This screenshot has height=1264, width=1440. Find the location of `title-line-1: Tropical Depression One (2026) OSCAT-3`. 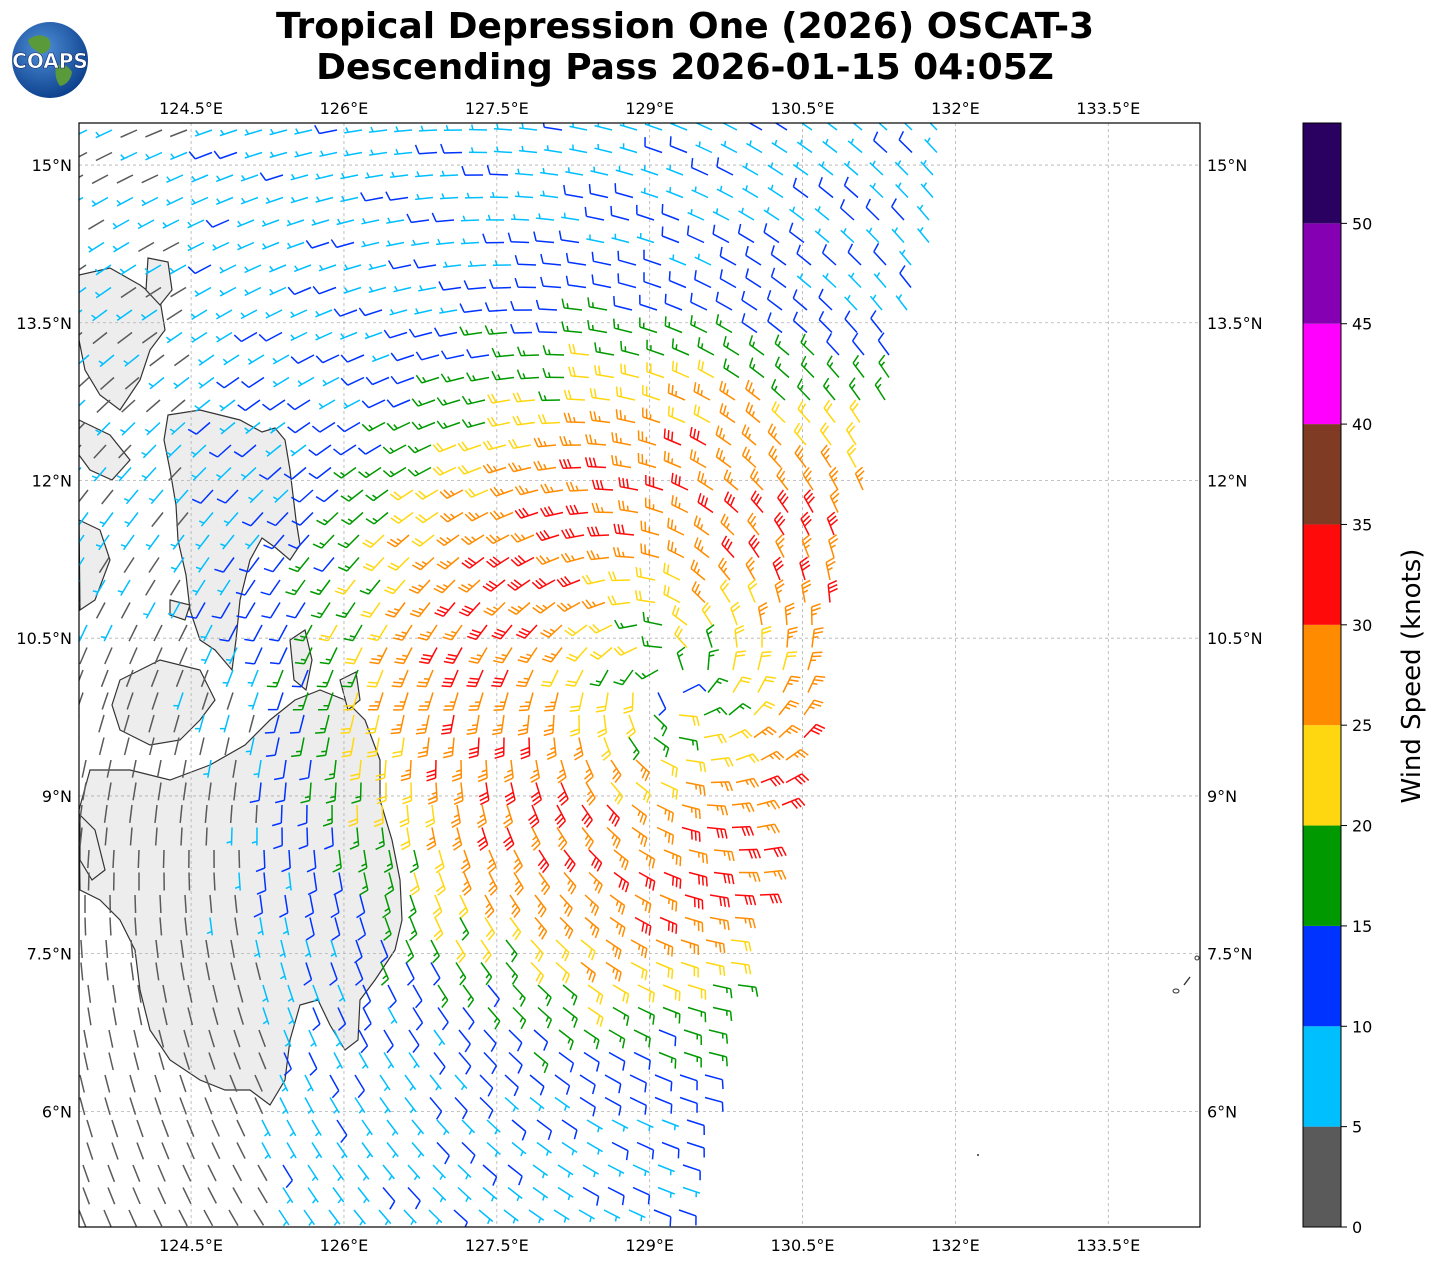

title-line-1: Tropical Depression One (2026) OSCAT-3 is located at coordinates (685, 26).